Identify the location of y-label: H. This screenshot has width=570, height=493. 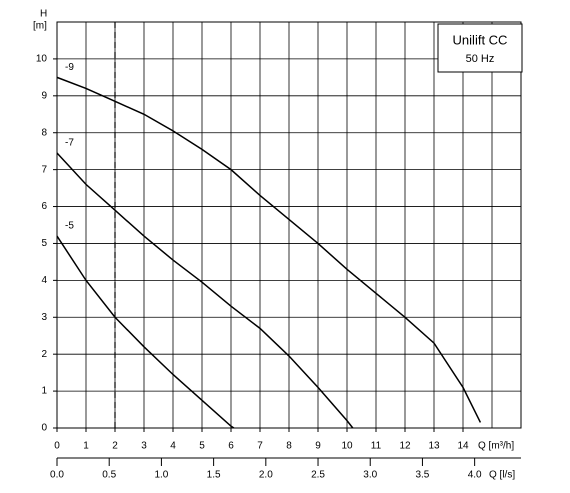
(43, 14).